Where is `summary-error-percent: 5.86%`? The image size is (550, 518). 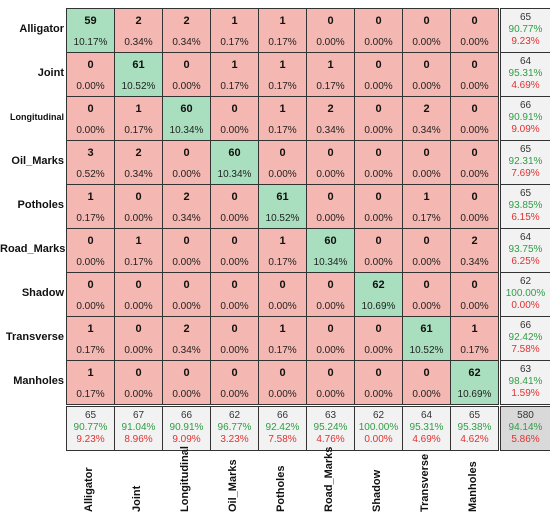 summary-error-percent: 5.86% is located at coordinates (525, 439).